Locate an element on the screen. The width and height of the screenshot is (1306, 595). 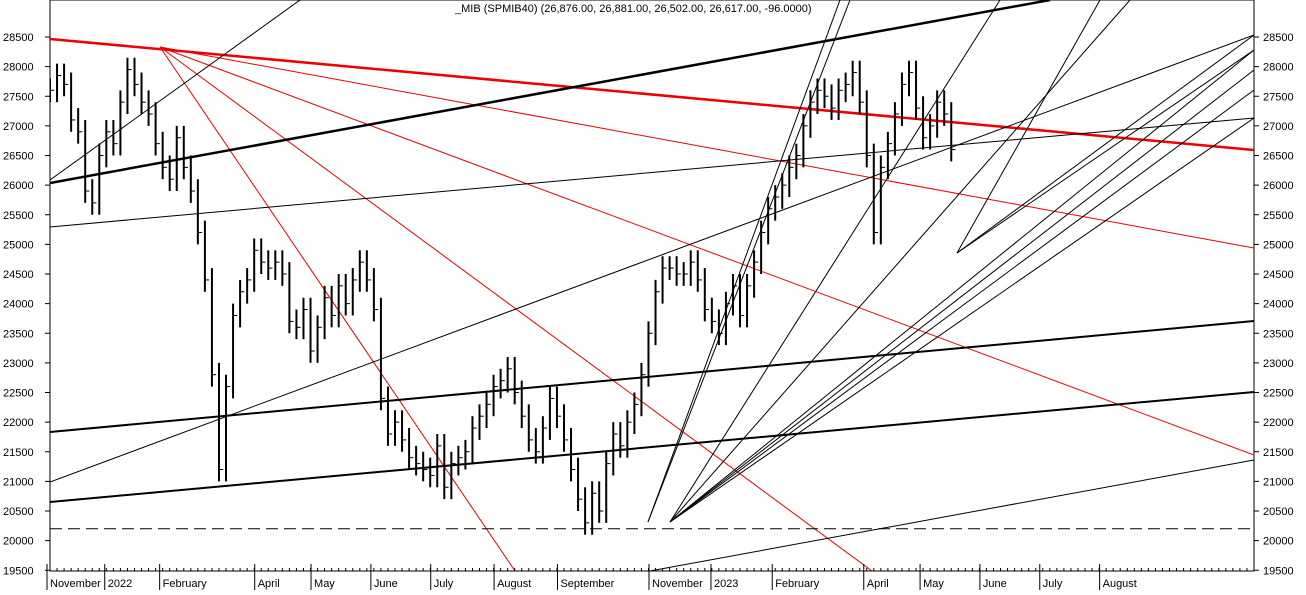
y-tick-label-right: 27000 is located at coordinates (1278, 127).